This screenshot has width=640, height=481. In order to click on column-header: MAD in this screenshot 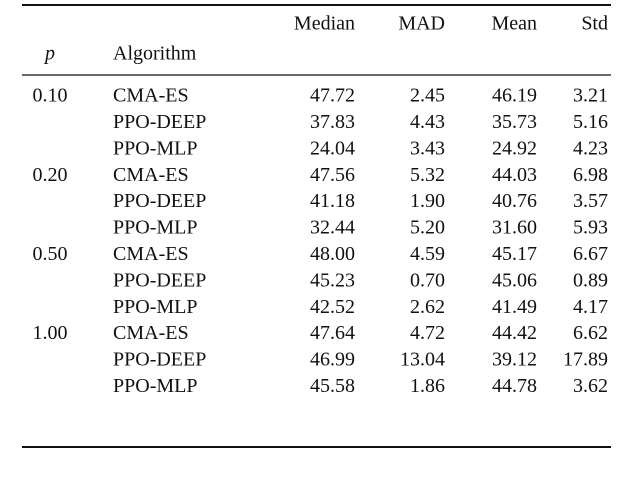, I will do `click(421, 24)`.